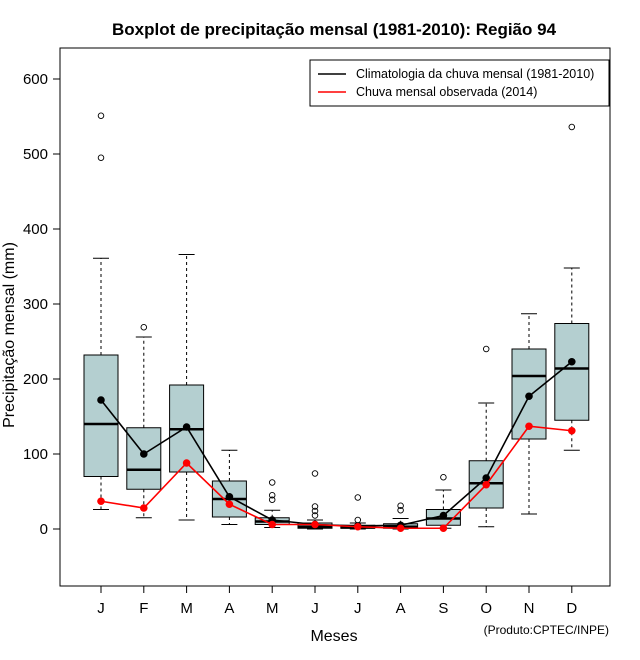  Describe the element at coordinates (35, 229) in the screenshot. I see `y-tick-label: 400` at that location.